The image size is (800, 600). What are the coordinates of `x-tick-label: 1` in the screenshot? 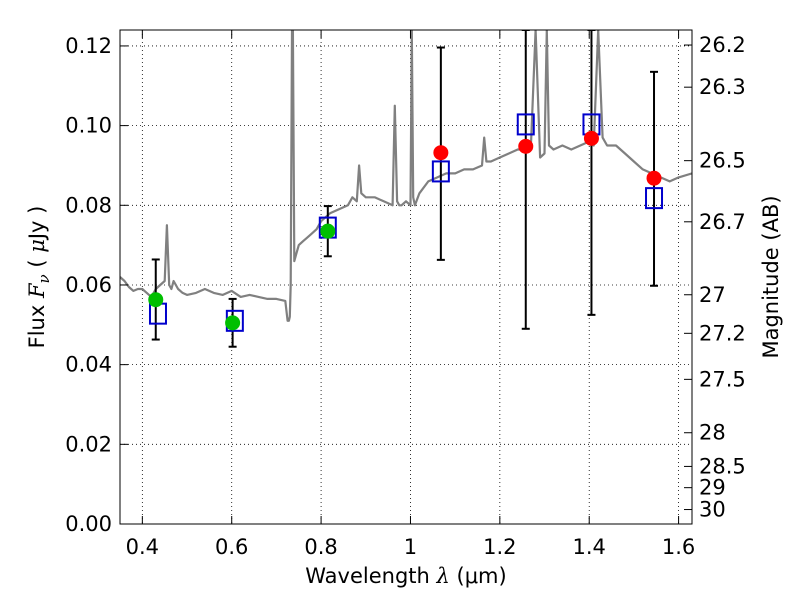 It's located at (410, 547).